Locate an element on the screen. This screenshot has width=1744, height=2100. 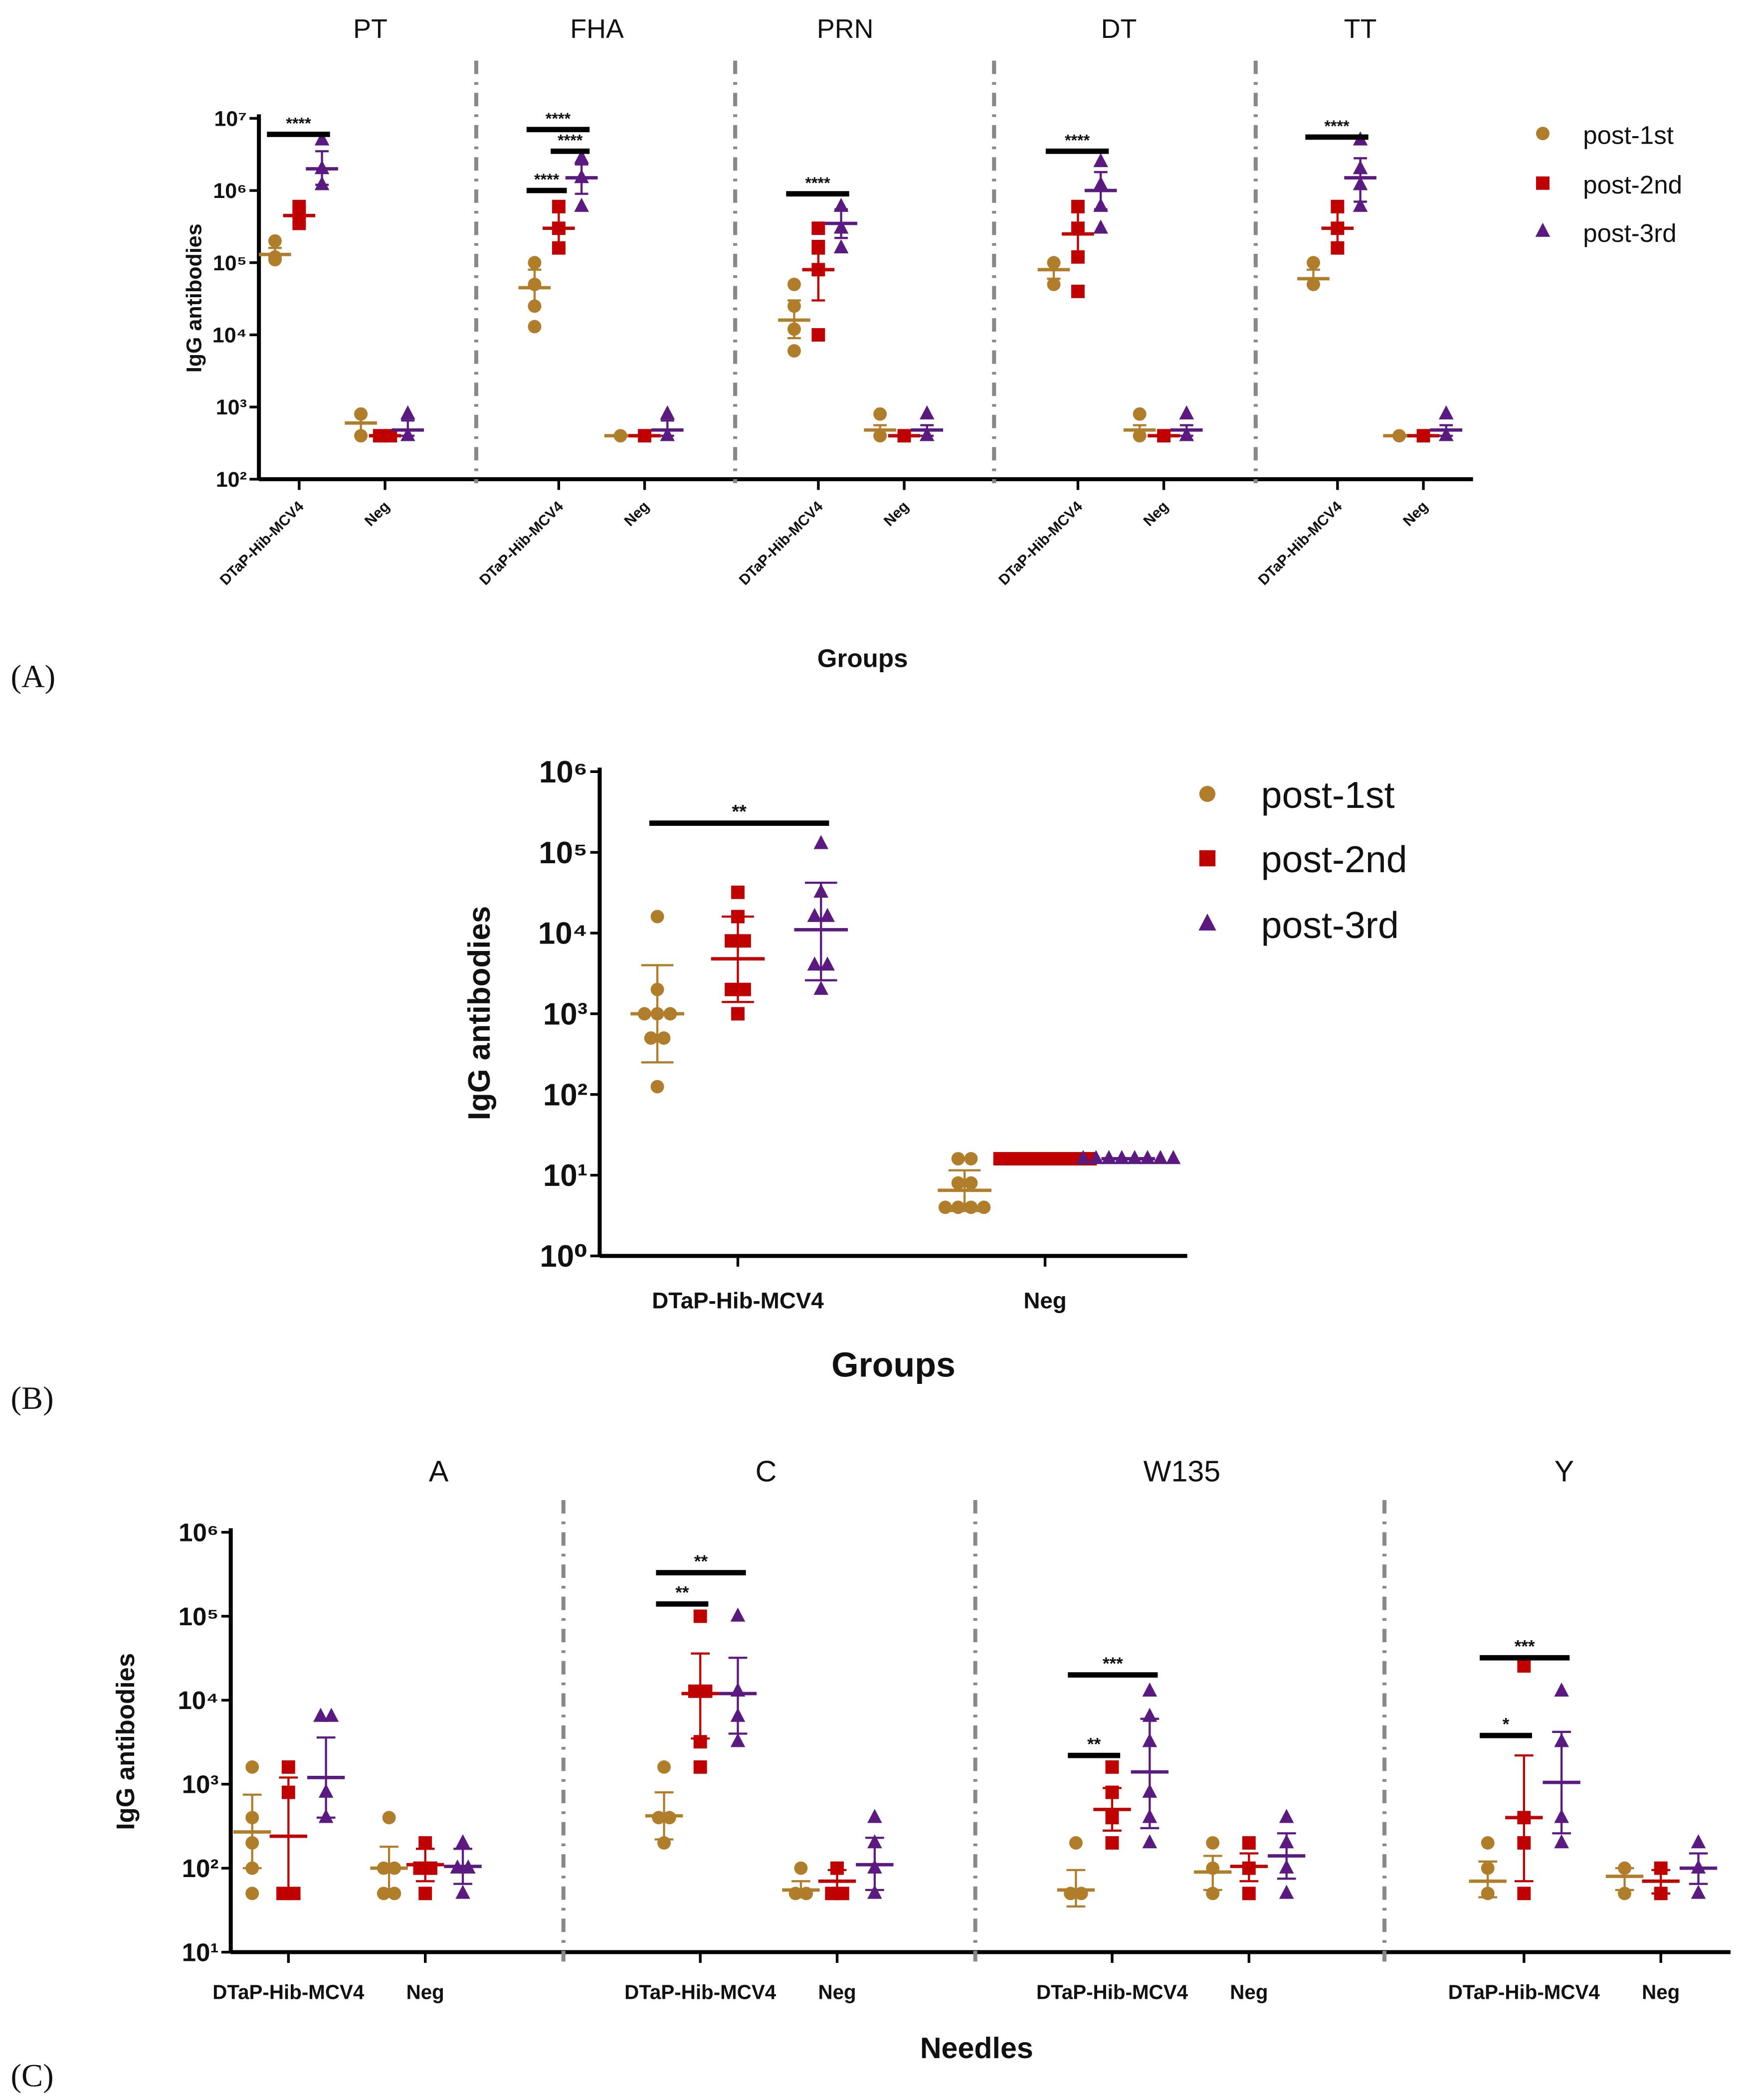
subpanel-title: PRN is located at coordinates (845, 29).